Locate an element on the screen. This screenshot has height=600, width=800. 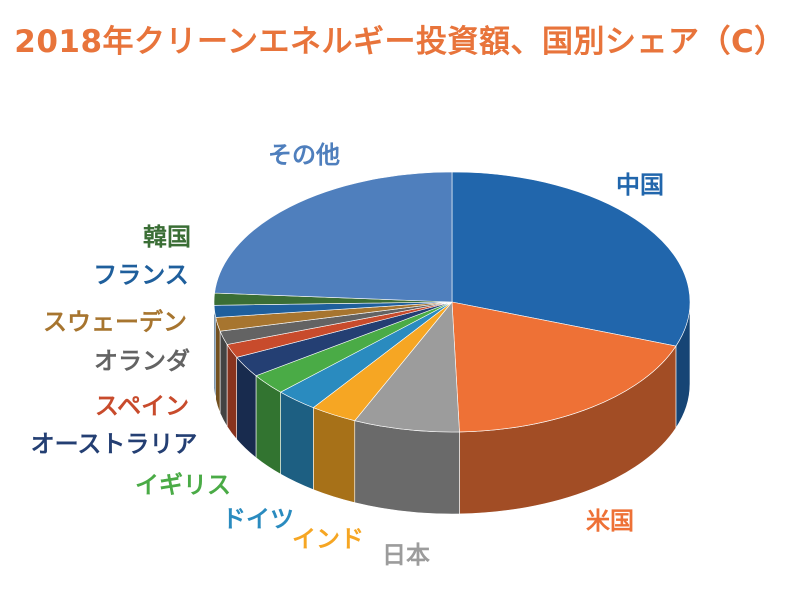
slice-label-2: 日本 is located at coordinates (406, 555).